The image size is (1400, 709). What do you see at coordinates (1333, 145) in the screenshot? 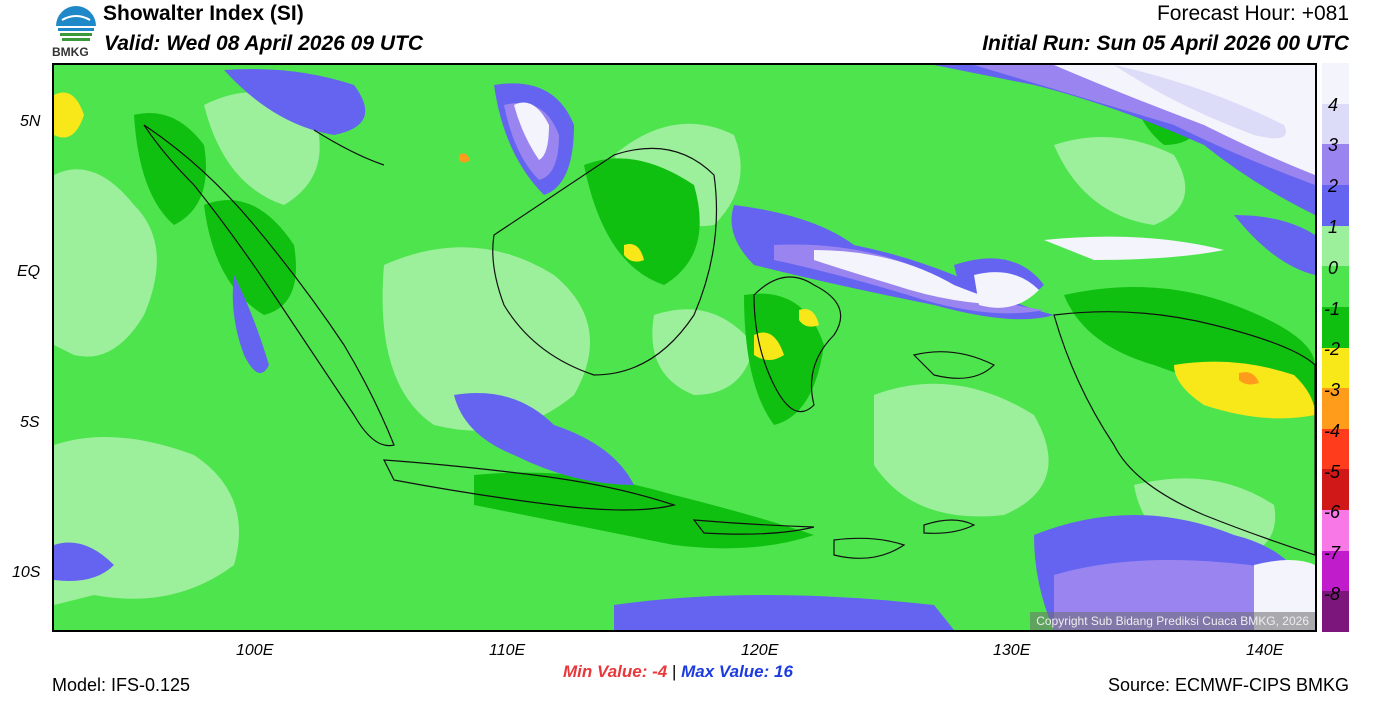
I see `colorbar-label: 3` at bounding box center [1333, 145].